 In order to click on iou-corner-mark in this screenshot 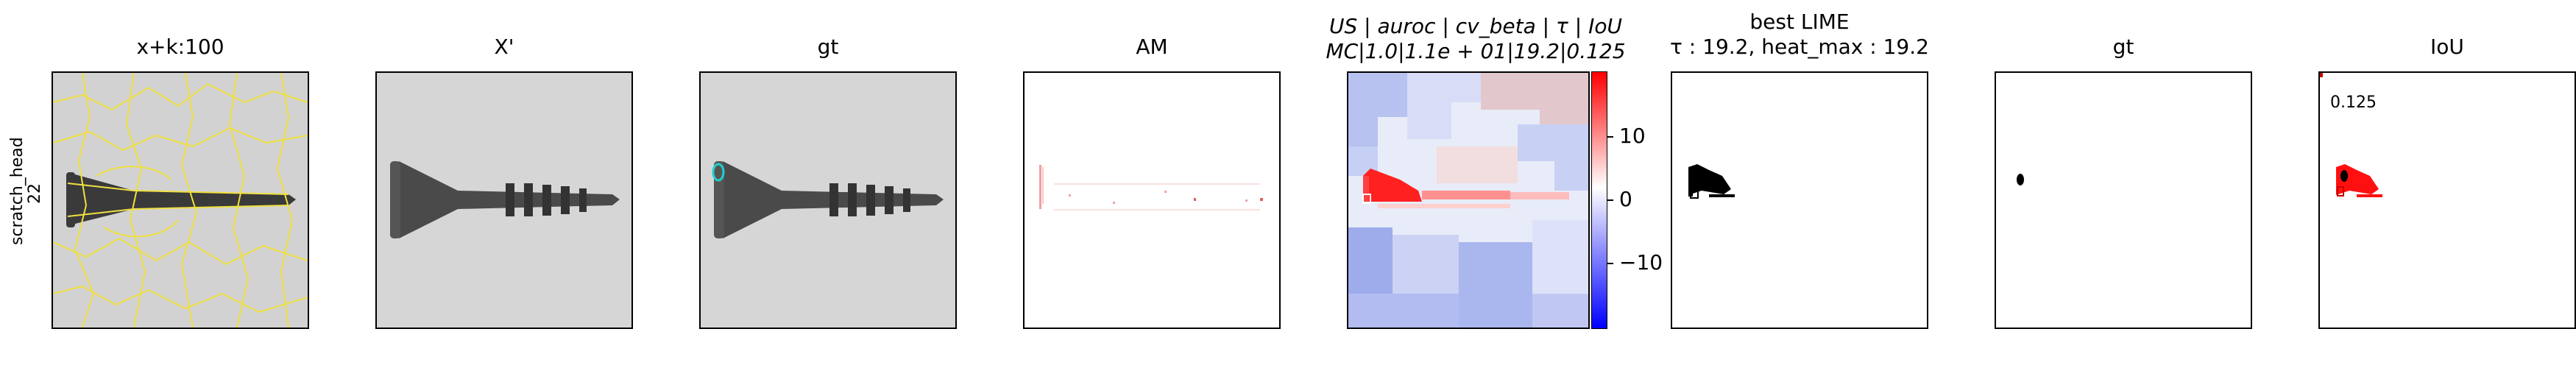, I will do `click(2321, 75)`.